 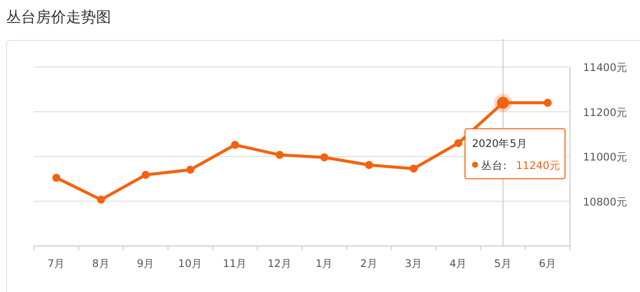 I want to click on x-tick-label: 2月, so click(x=369, y=264).